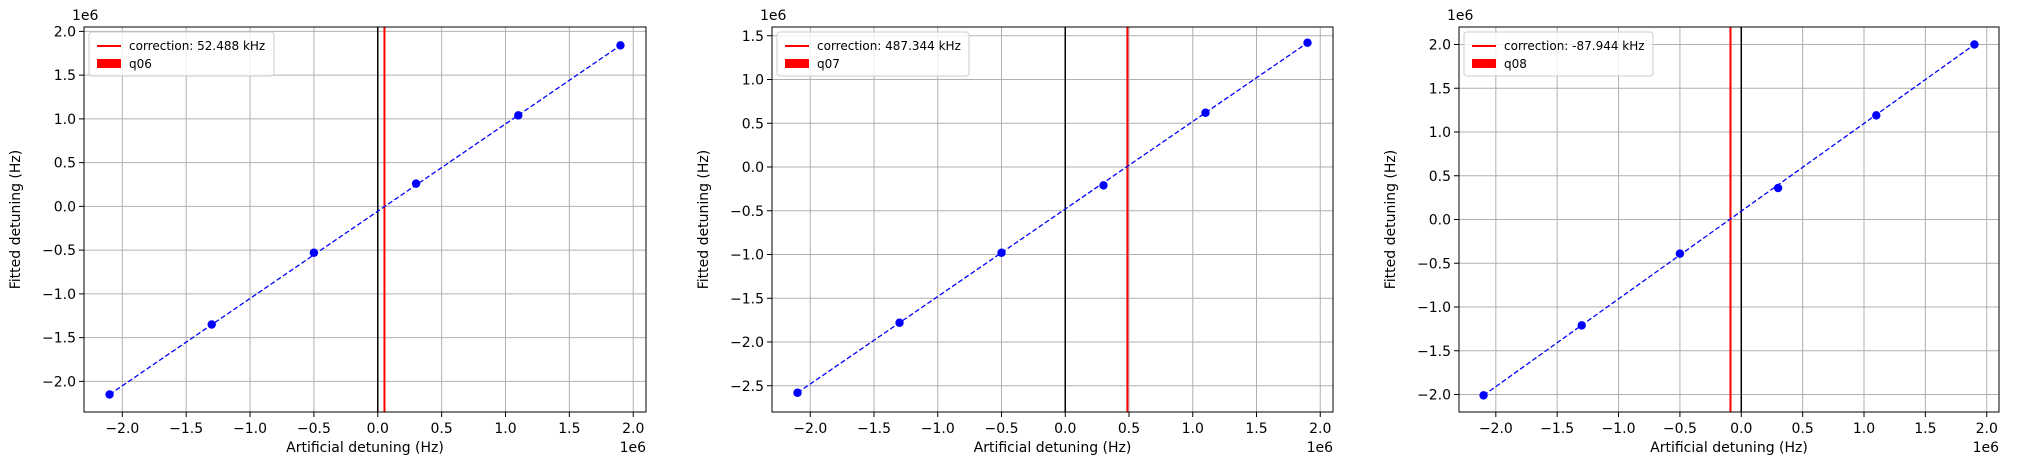 The width and height of the screenshot is (2020, 463). Describe the element at coordinates (747, 212) in the screenshot. I see `y-tick-label-4: −0.5` at that location.